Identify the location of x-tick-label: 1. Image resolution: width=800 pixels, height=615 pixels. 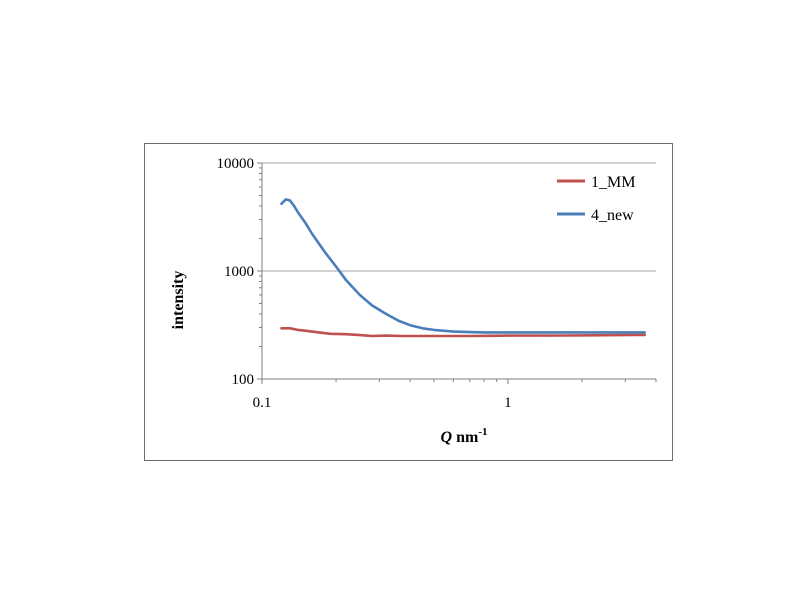
(508, 403).